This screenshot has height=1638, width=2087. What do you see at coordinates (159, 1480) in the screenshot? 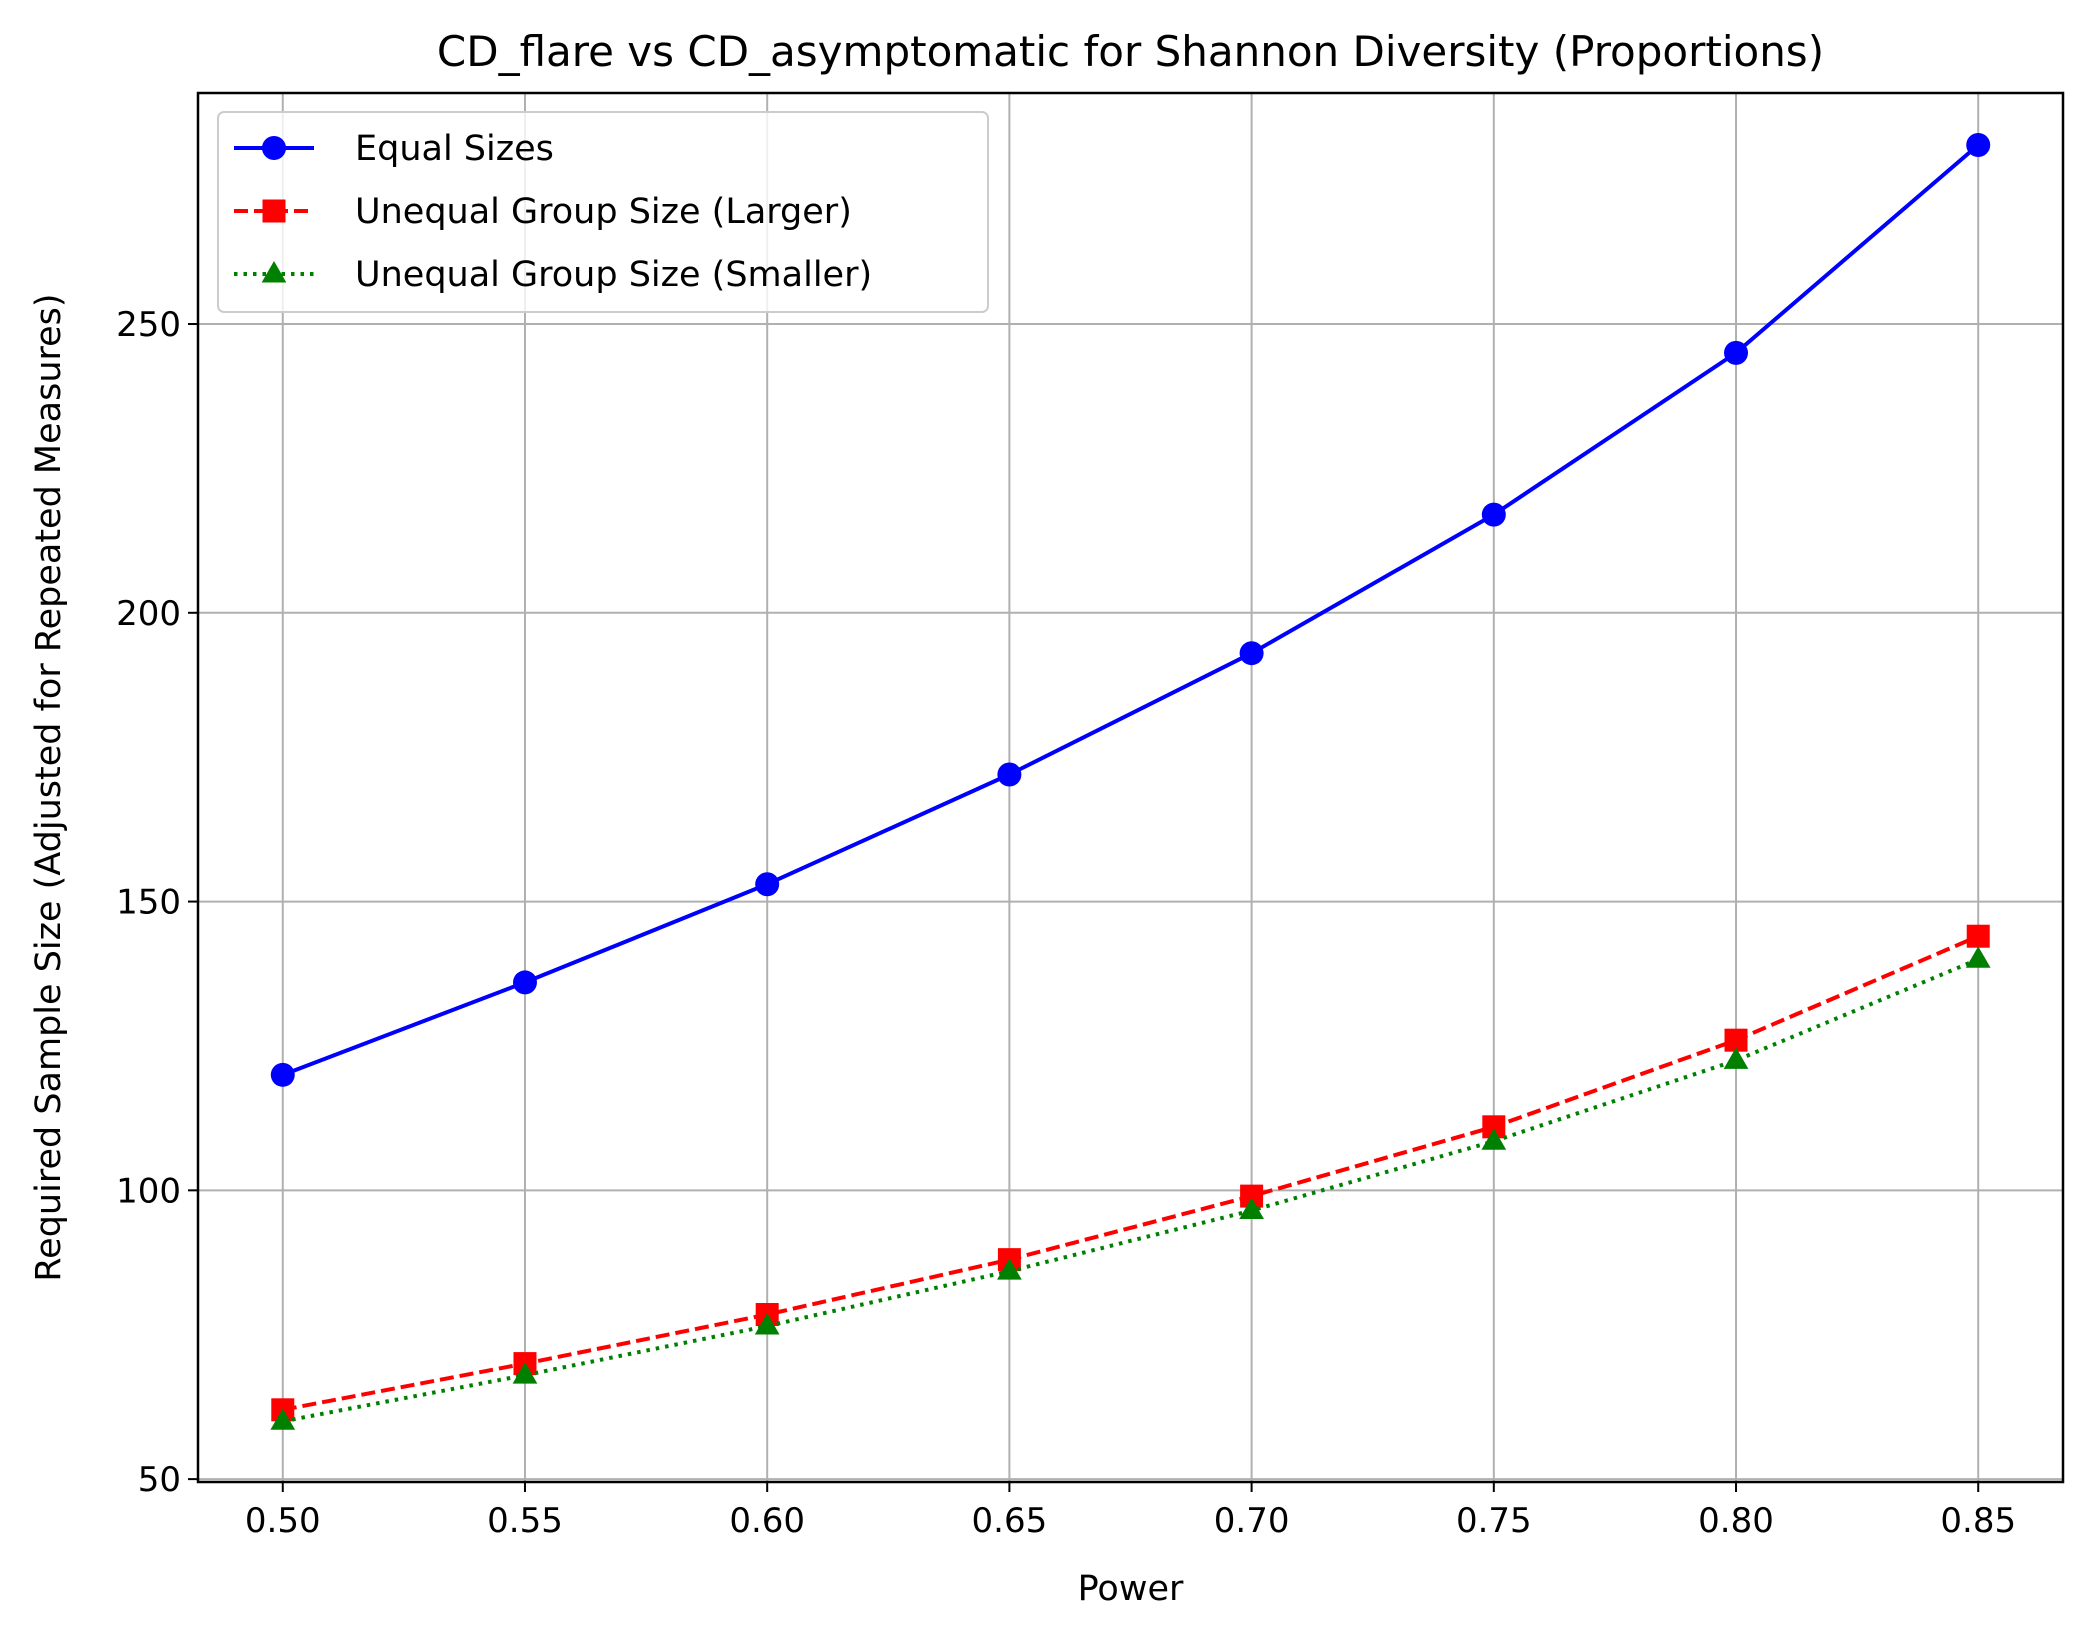
I see `y-tick-label: 50` at bounding box center [159, 1480].